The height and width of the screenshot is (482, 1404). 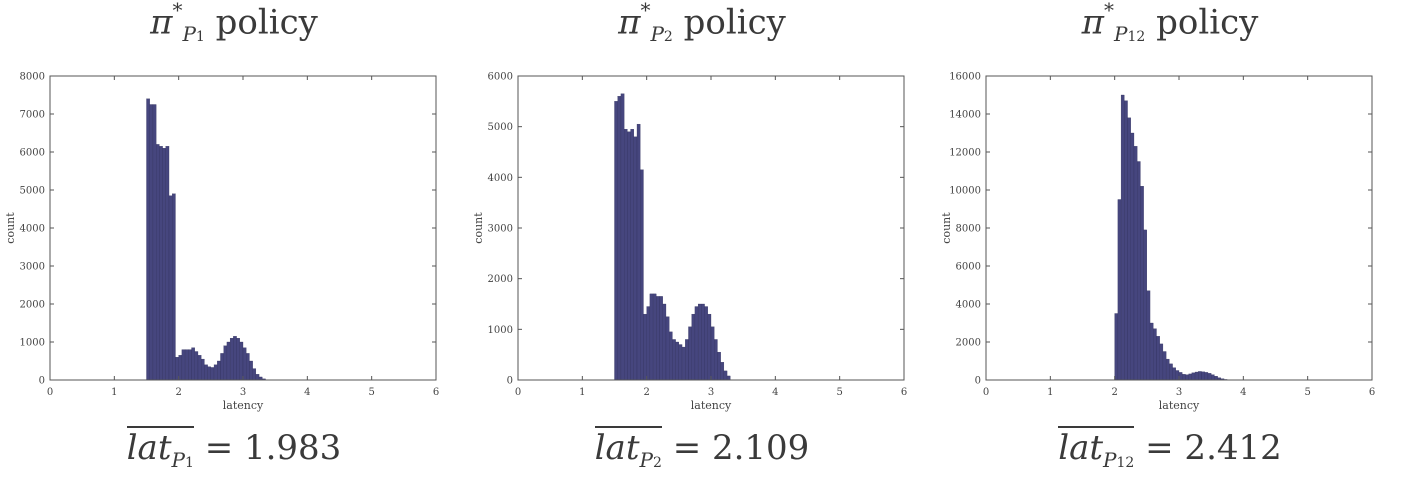 I want to click on x-tick-label: 1, so click(x=114, y=392).